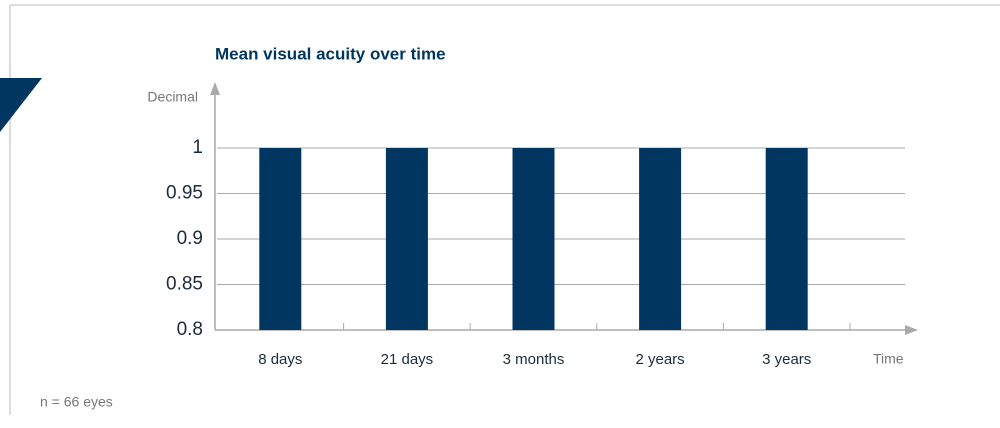 Image resolution: width=1000 pixels, height=428 pixels. Describe the element at coordinates (888, 359) in the screenshot. I see `x-axis-label: Time` at that location.